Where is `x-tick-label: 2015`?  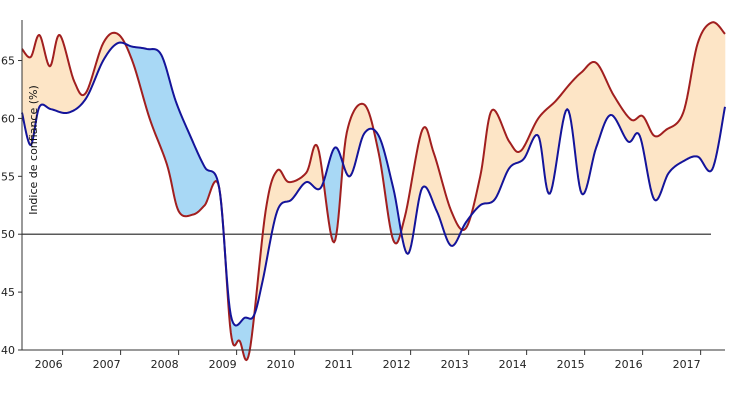 x-tick-label: 2015 is located at coordinates (571, 364).